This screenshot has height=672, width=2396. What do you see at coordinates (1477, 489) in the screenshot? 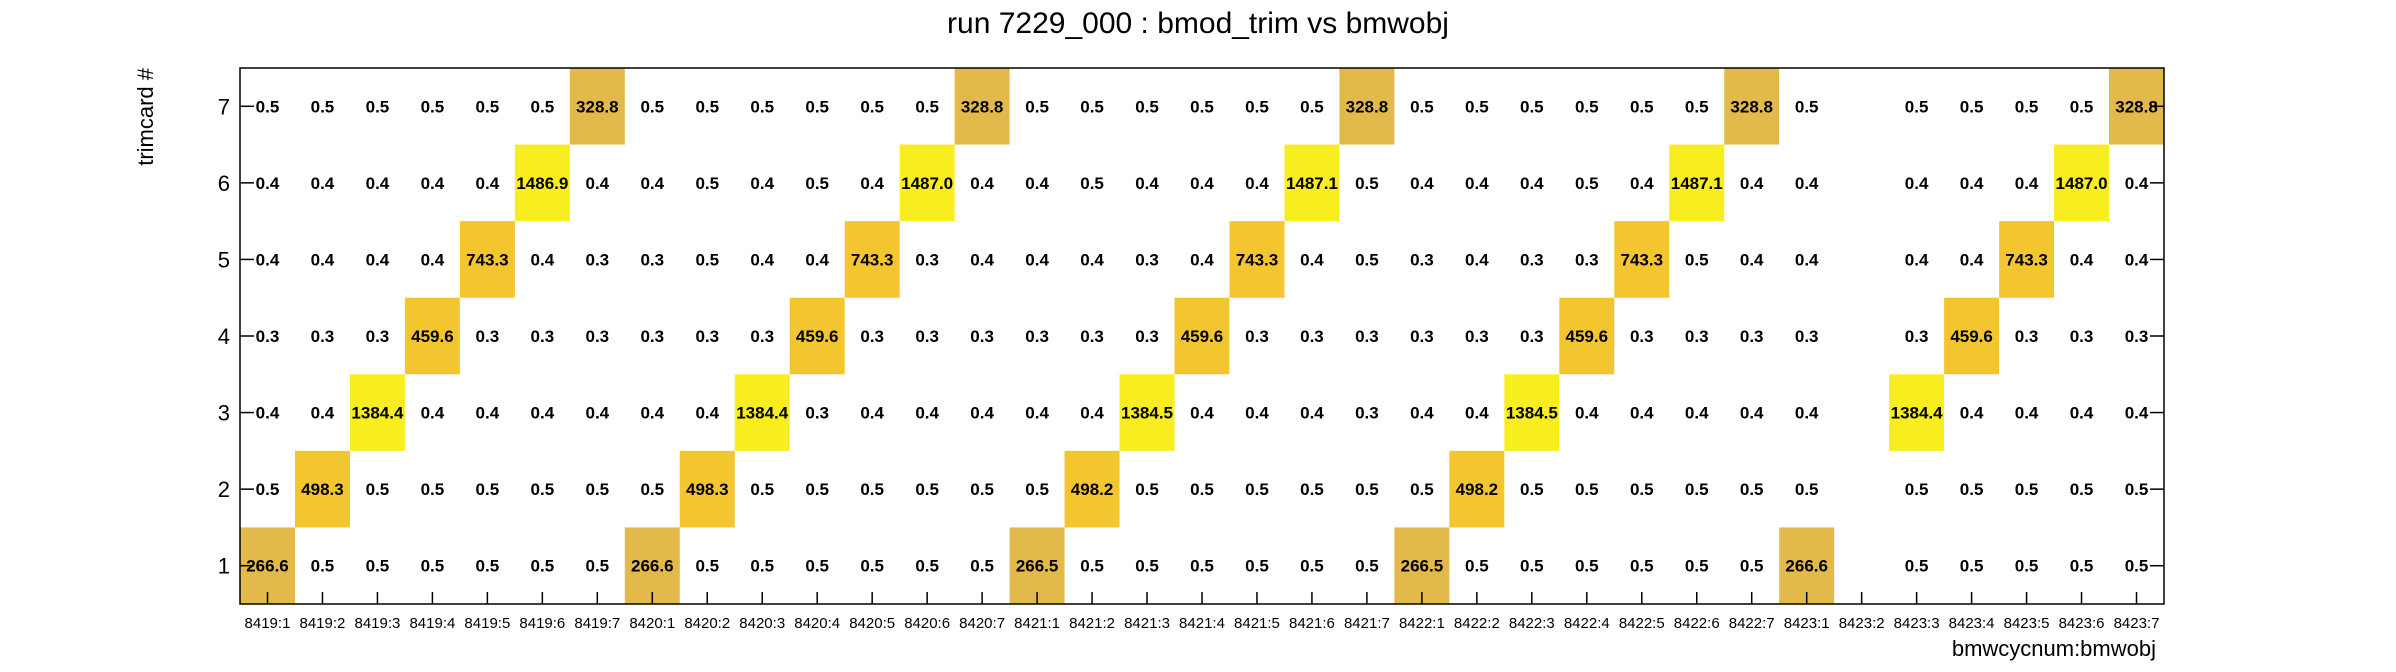
I see `cell-value-label: 498.2` at bounding box center [1477, 489].